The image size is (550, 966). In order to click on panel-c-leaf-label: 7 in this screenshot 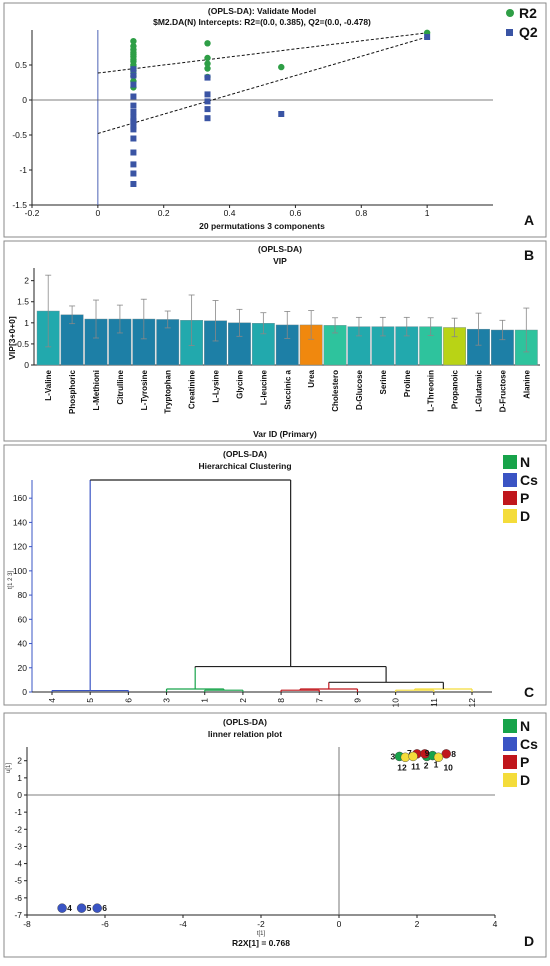, I will do `click(319, 700)`.